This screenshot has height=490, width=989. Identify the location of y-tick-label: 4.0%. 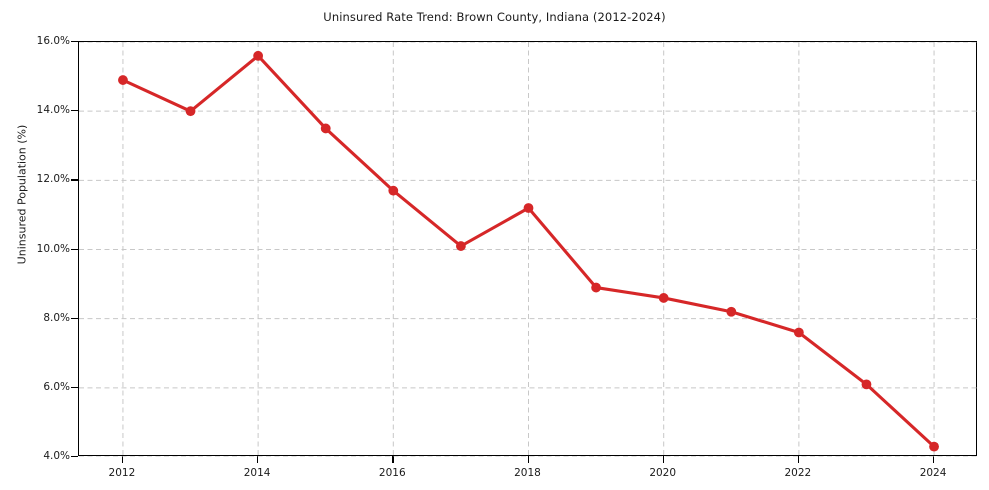
(56, 456).